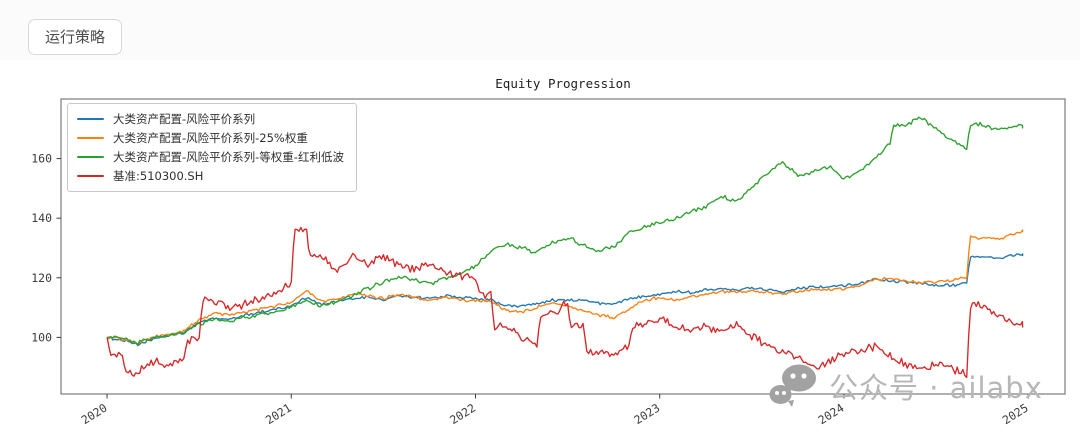 The height and width of the screenshot is (440, 1080). What do you see at coordinates (41, 337) in the screenshot?
I see `y-tick-label: 100` at bounding box center [41, 337].